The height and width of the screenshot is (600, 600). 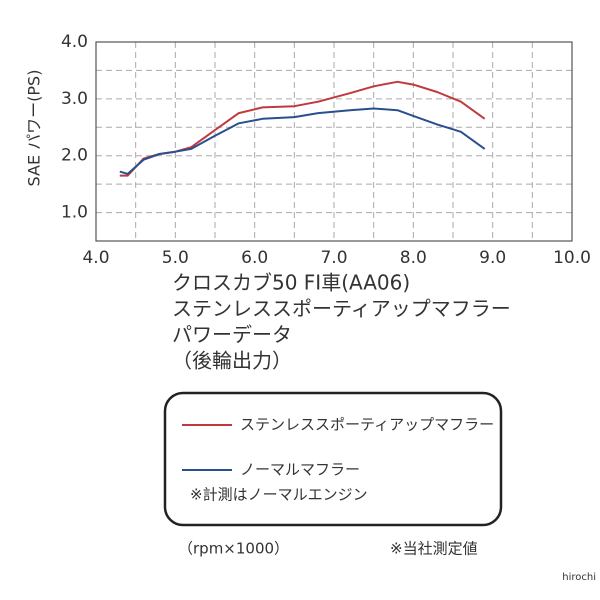 I want to click on source-note: ※当社測定値, so click(x=434, y=549).